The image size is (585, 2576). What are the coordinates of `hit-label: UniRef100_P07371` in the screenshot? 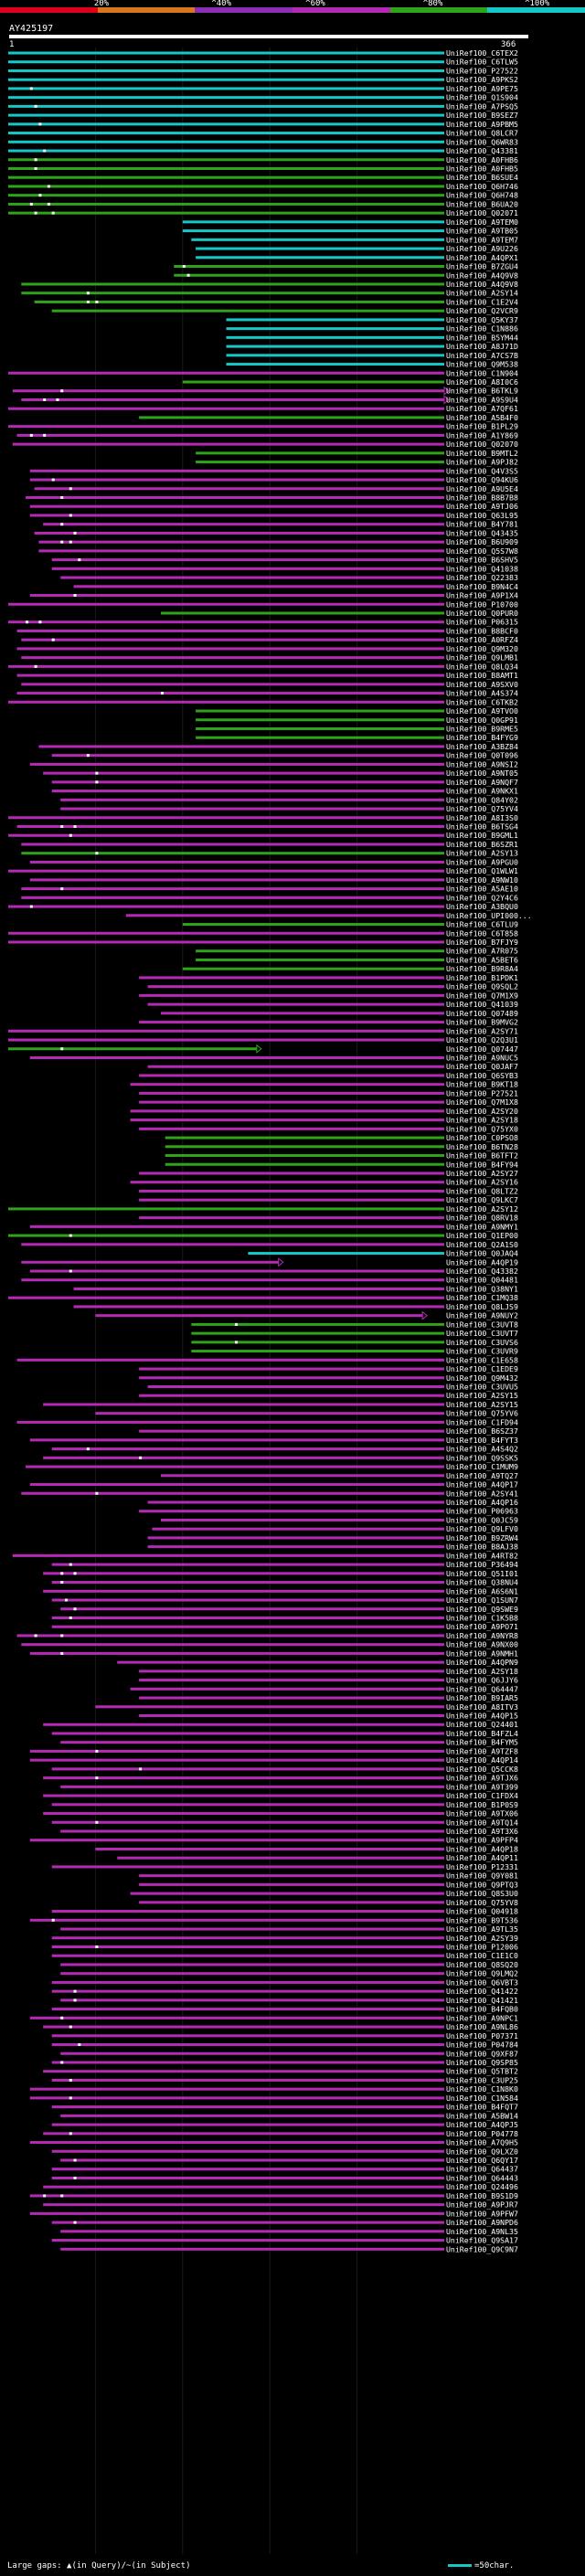 It's located at (482, 2036).